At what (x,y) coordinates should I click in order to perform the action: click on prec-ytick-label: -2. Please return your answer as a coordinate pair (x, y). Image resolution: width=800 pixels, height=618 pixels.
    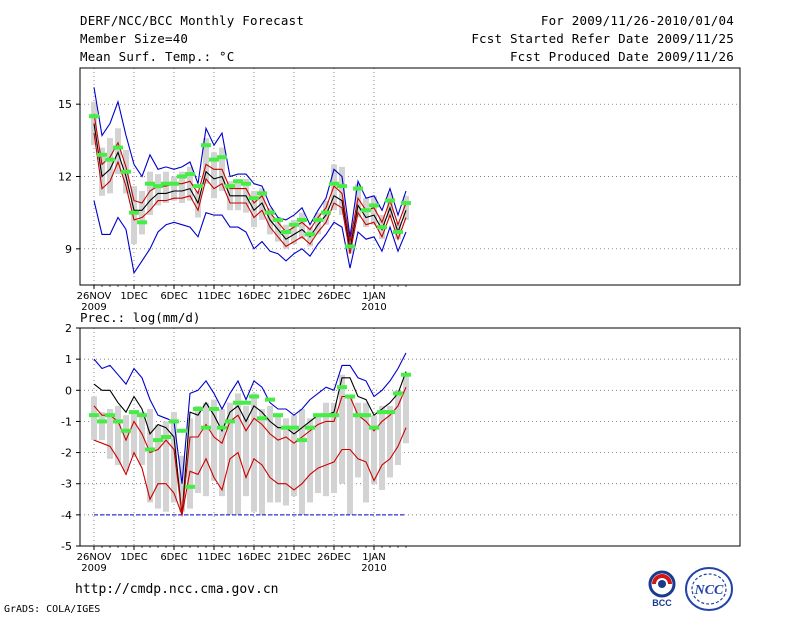
    Looking at the image, I should click on (66, 453).